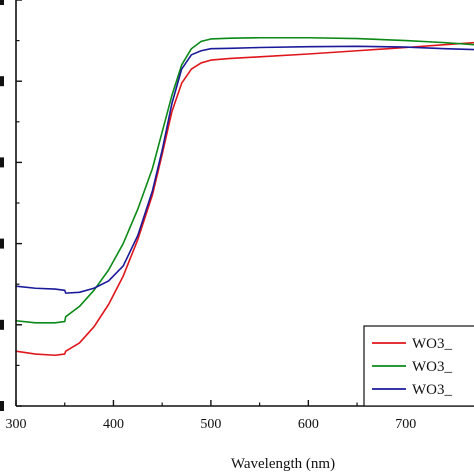 The width and height of the screenshot is (474, 474). Describe the element at coordinates (283, 464) in the screenshot. I see `x-axis-title: Wavelength (nm)` at that location.